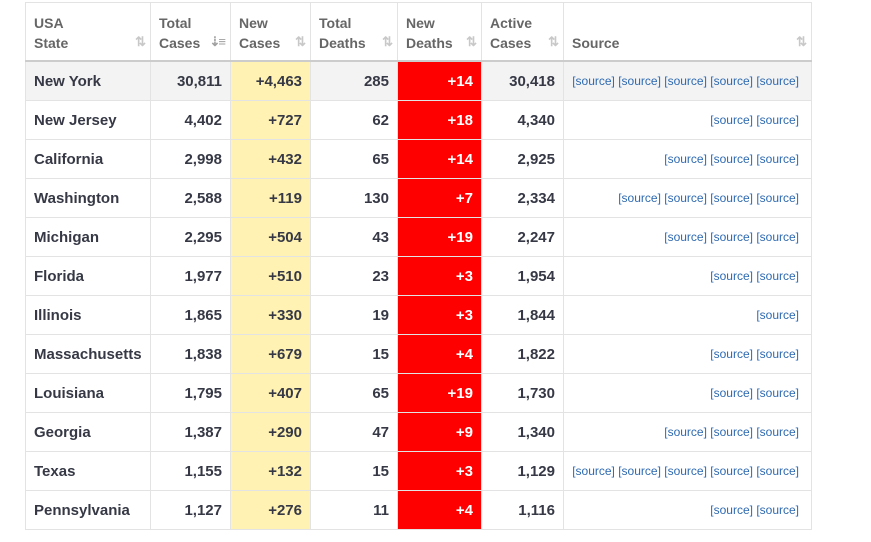  I want to click on header-label-line1: USA, so click(49, 23).